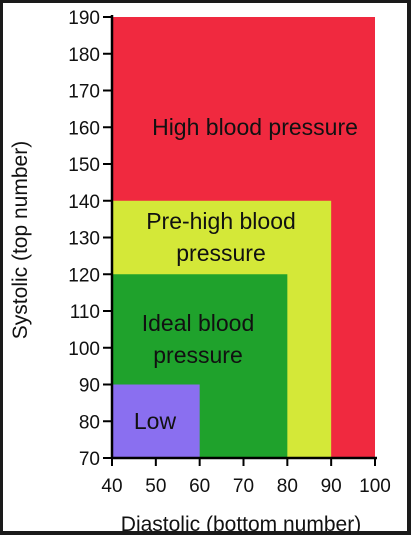  Describe the element at coordinates (89, 422) in the screenshot. I see `y-tick-label: 80` at that location.